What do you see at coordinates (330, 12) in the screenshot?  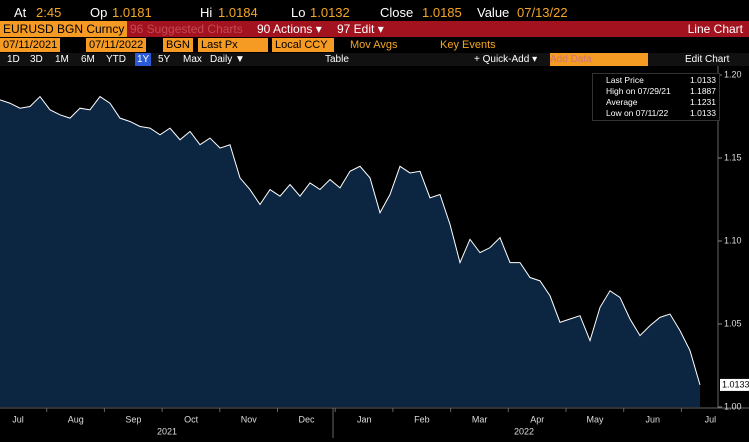 I see `low: 1.0132` at bounding box center [330, 12].